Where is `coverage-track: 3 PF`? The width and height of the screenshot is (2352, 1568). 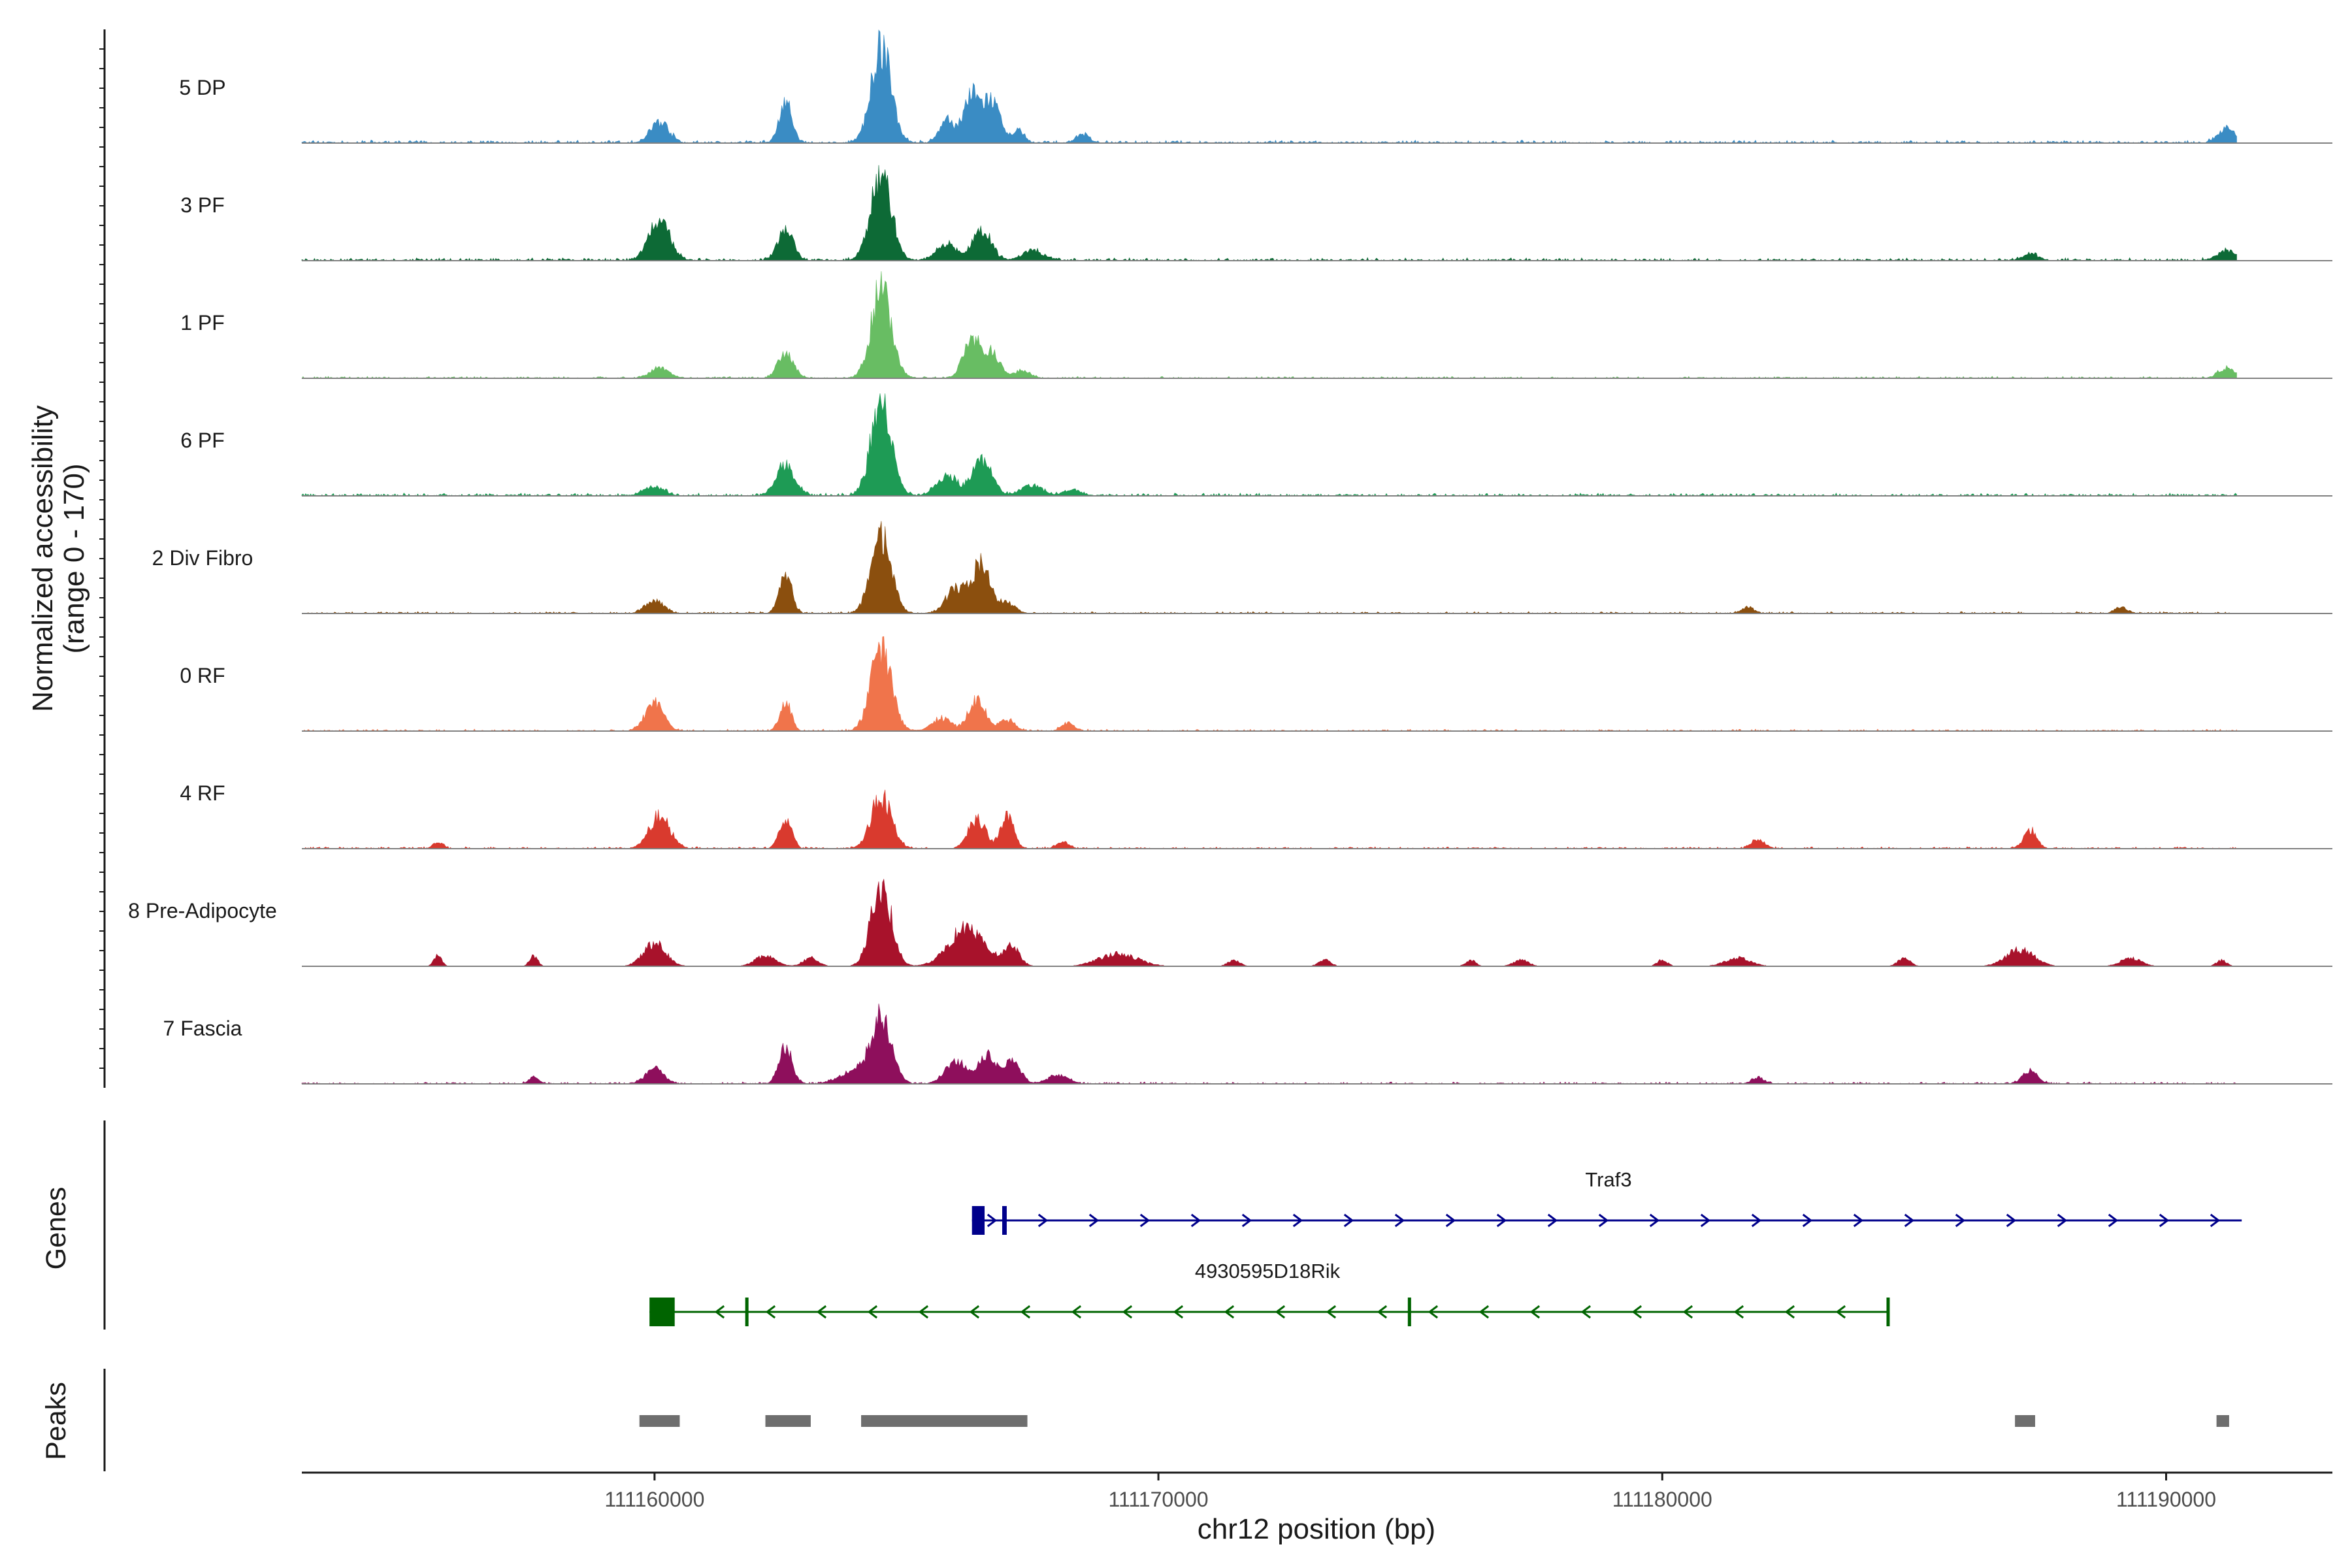 coverage-track: 3 PF is located at coordinates (1256, 213).